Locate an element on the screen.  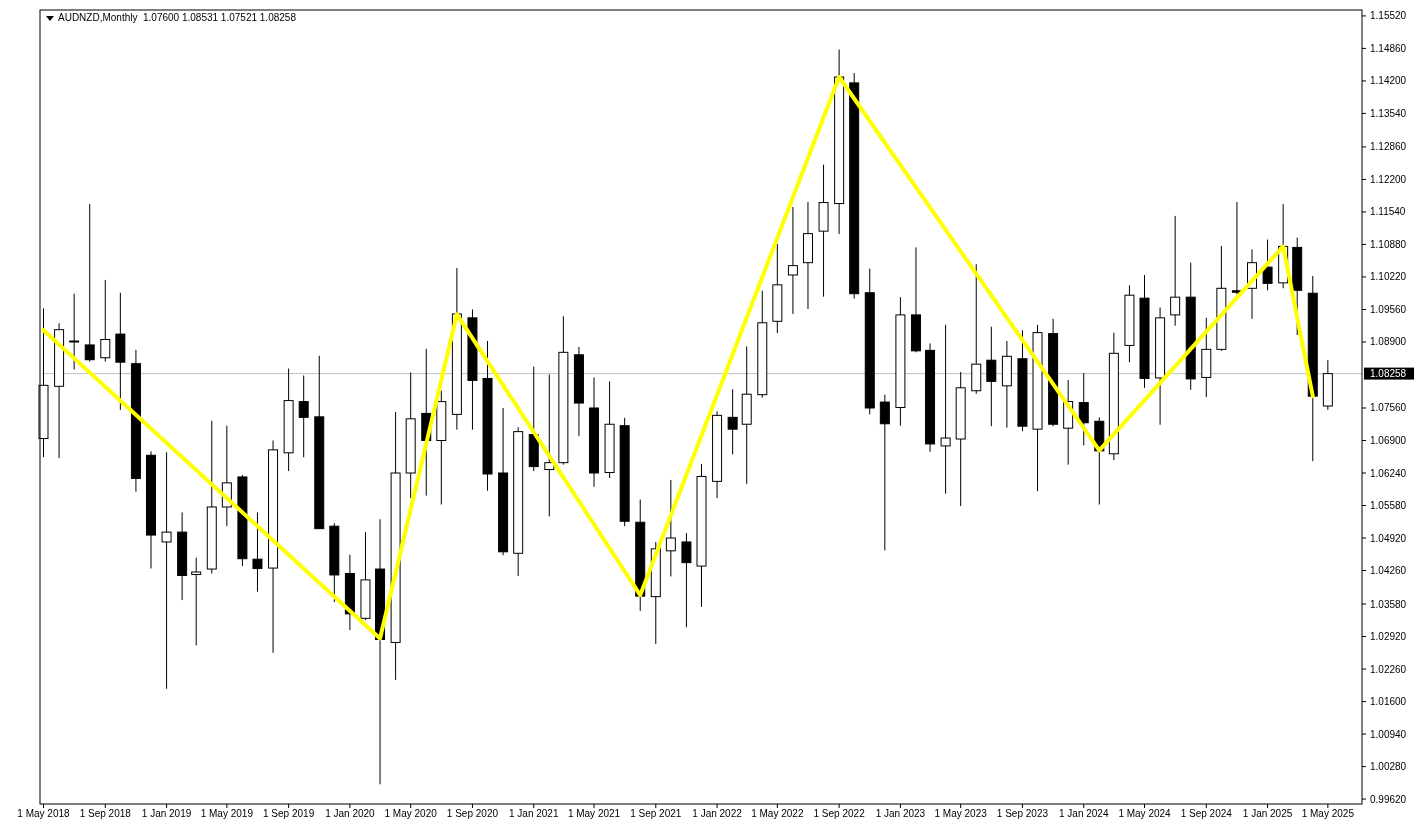
x-tick-label: 1 Sep 2020 is located at coordinates (472, 813).